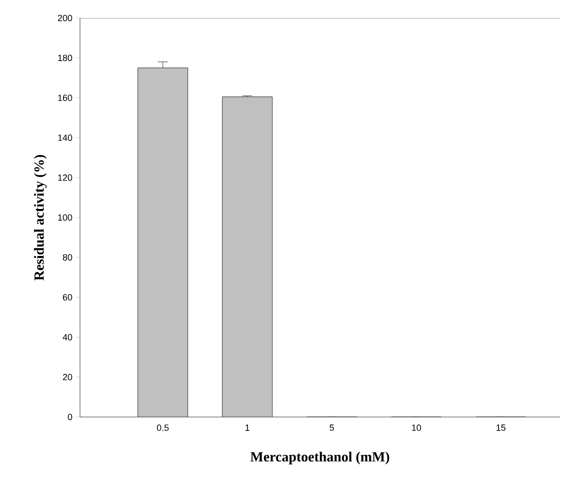 This screenshot has width=574, height=488. I want to click on y-tick-label: 180, so click(65, 58).